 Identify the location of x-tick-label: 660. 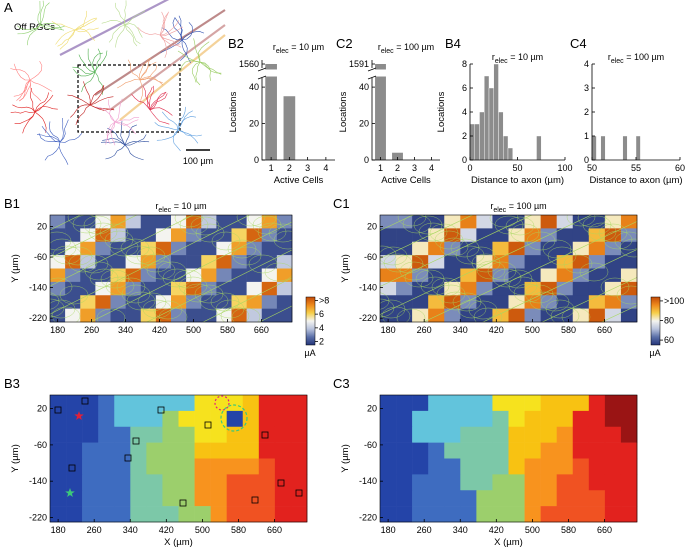
(261, 330).